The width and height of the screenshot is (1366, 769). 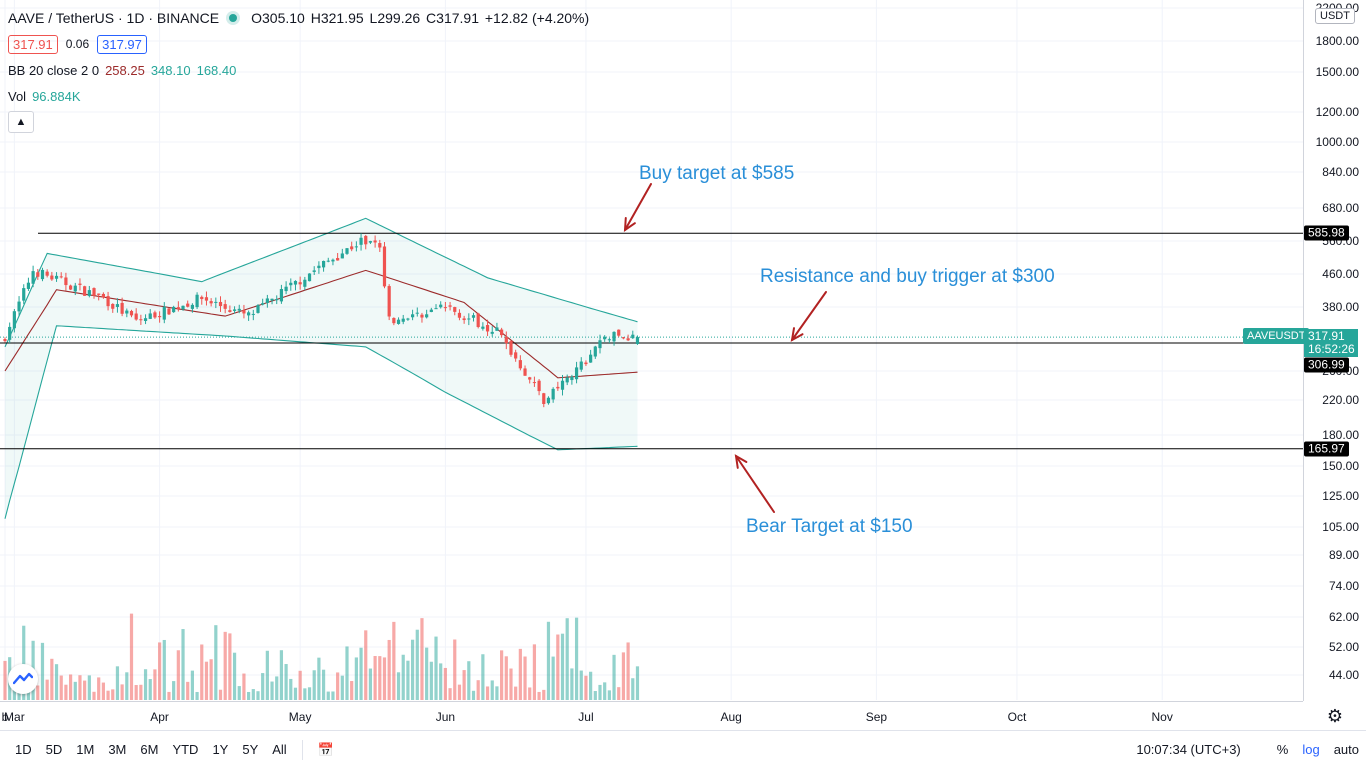 What do you see at coordinates (1346, 749) in the screenshot?
I see `auto-scale-toggle: auto` at bounding box center [1346, 749].